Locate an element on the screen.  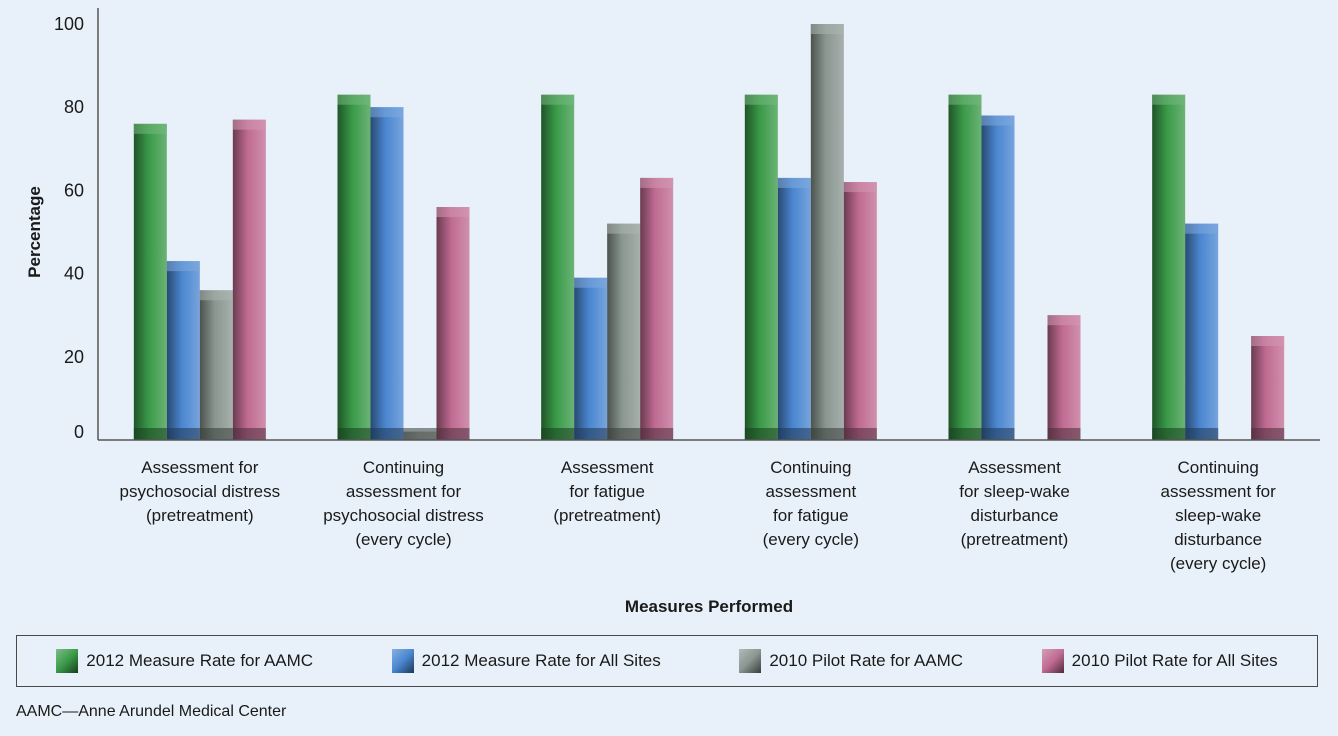
legend-item: 2012 Measure Rate for All Sites is located at coordinates (526, 661).